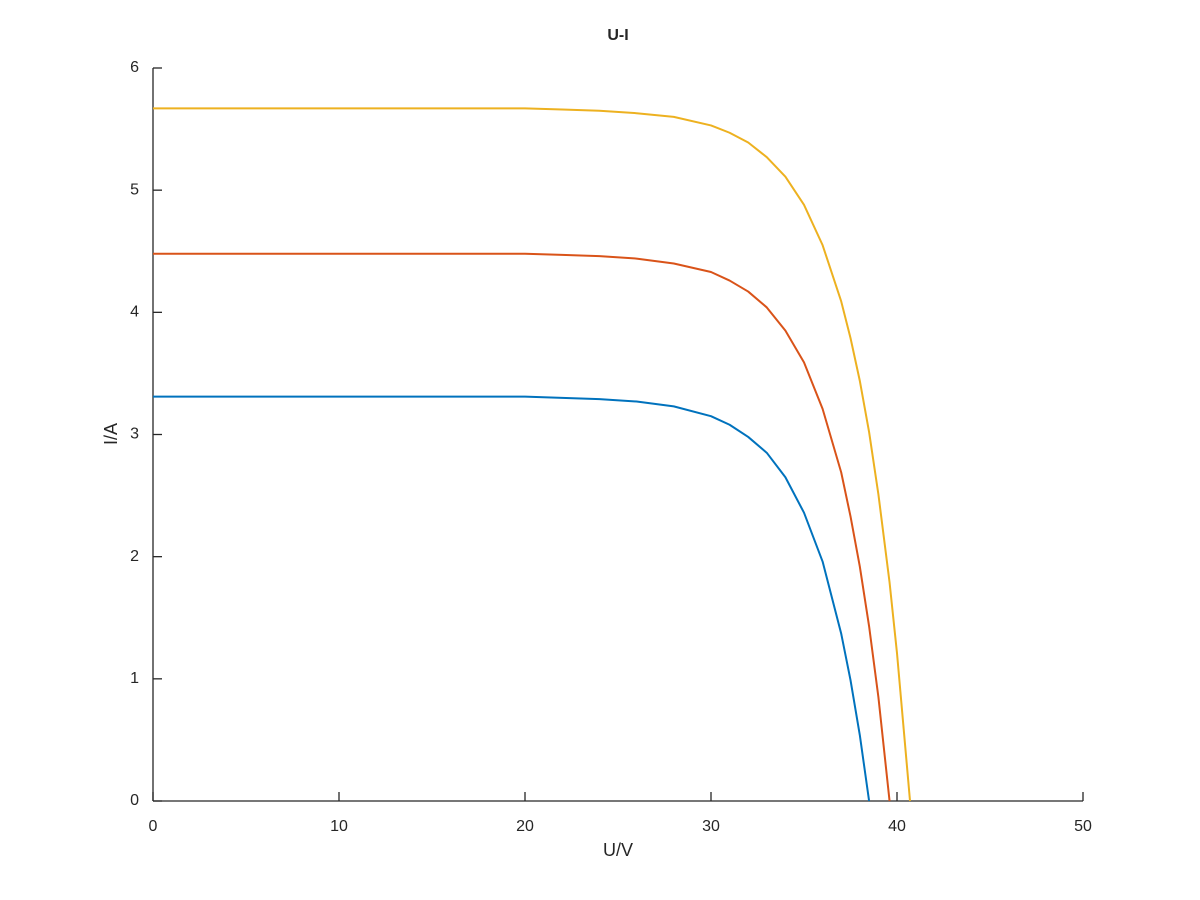 This screenshot has width=1200, height=900. Describe the element at coordinates (134, 678) in the screenshot. I see `y-tick-label: 1` at that location.